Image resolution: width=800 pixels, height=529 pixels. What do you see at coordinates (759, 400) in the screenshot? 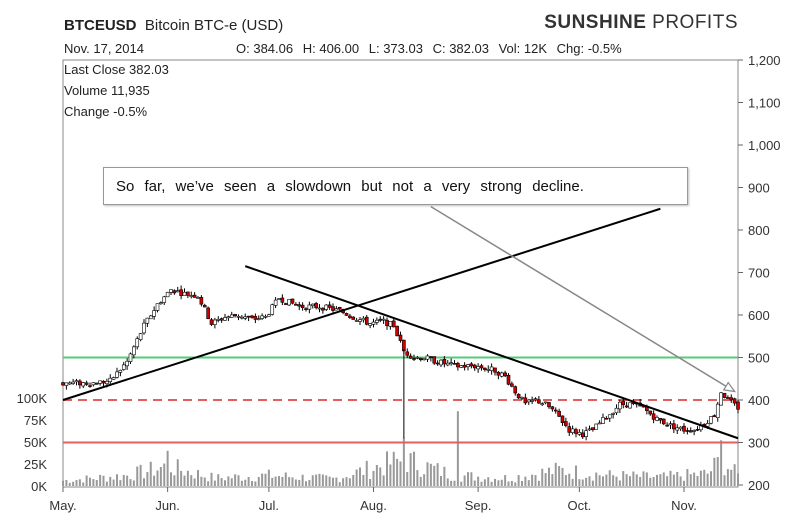
I see `price-tick-label: 400` at bounding box center [759, 400].